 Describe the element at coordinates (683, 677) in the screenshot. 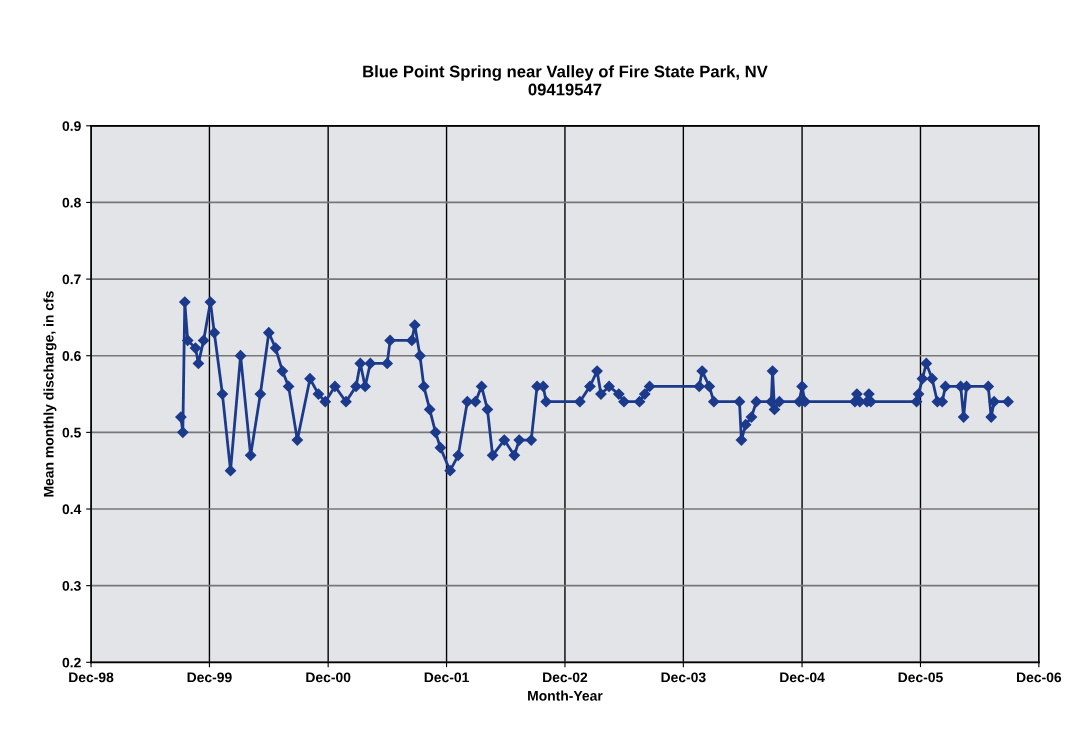

I see `x-tick-label: Dec-03` at that location.